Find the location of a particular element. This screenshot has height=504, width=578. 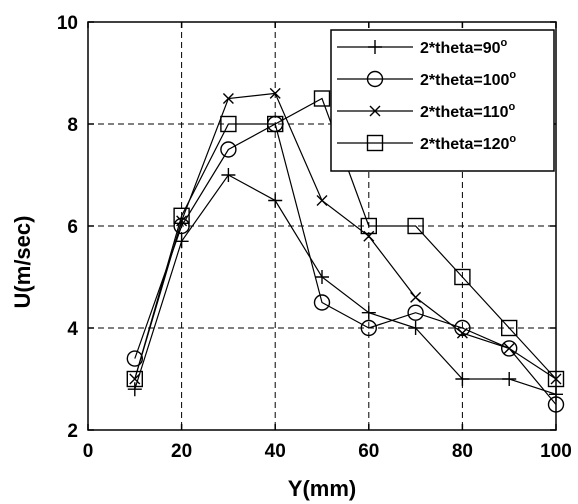

y-tick-label: 4 is located at coordinates (72, 329).